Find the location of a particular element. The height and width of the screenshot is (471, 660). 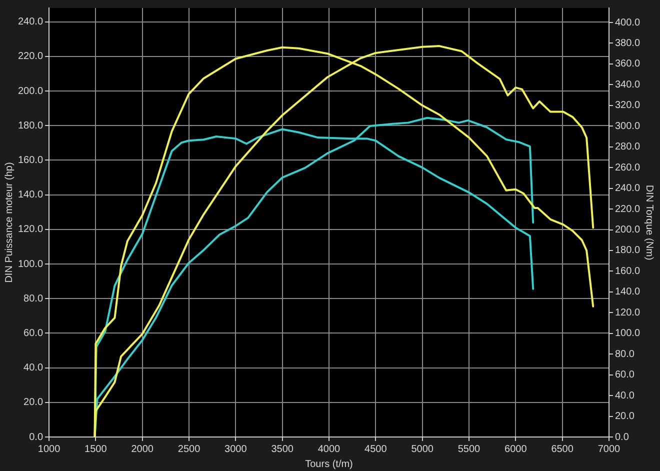

y2-tick-label: 220.0 is located at coordinates (627, 209).